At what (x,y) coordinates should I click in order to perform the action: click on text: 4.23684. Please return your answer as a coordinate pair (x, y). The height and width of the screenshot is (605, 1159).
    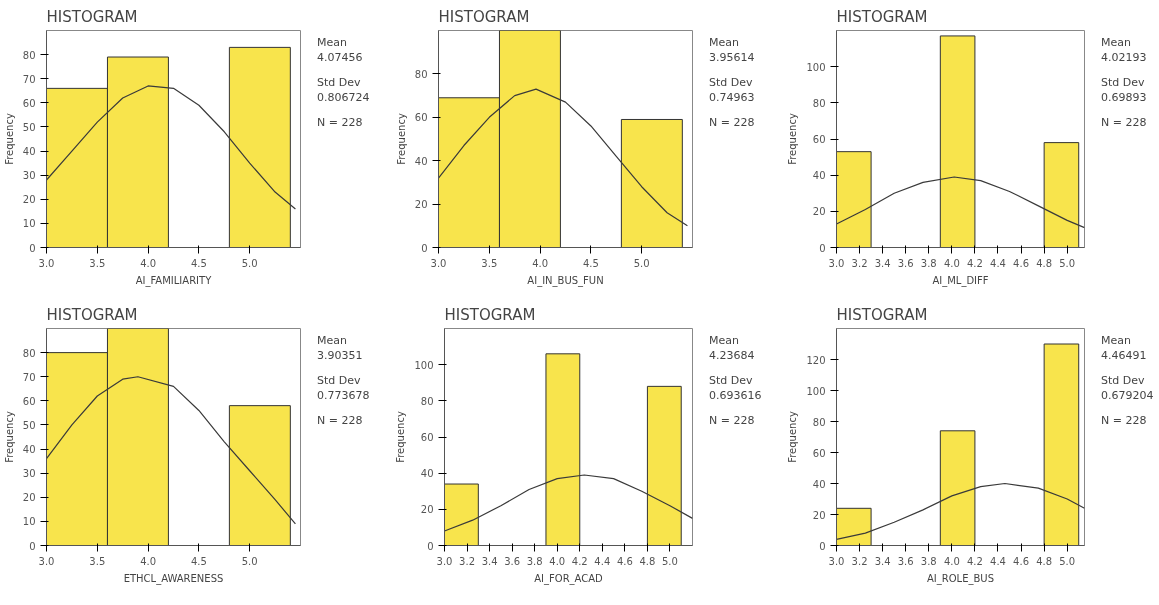
    Looking at the image, I should click on (732, 355).